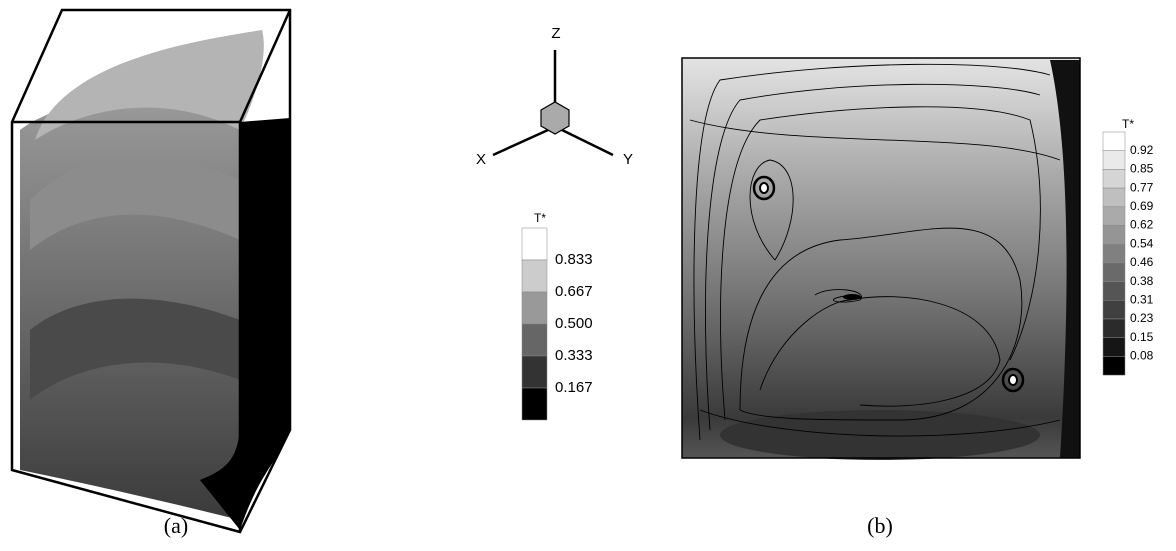  I want to click on legend-label: 0.08, so click(1142, 356).